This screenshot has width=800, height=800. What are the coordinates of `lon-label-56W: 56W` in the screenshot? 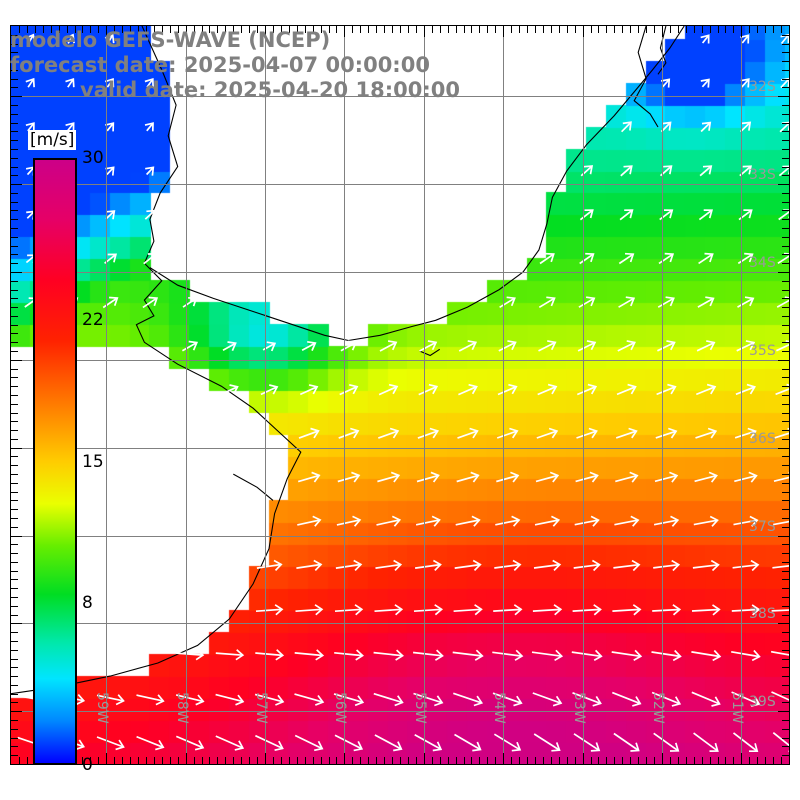 It's located at (340, 708).